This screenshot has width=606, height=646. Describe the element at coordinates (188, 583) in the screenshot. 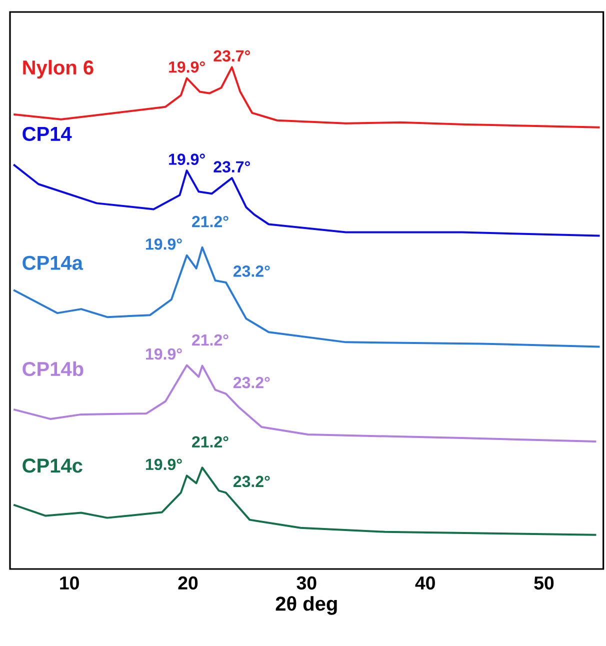

I see `x-tick-label: 20` at that location.